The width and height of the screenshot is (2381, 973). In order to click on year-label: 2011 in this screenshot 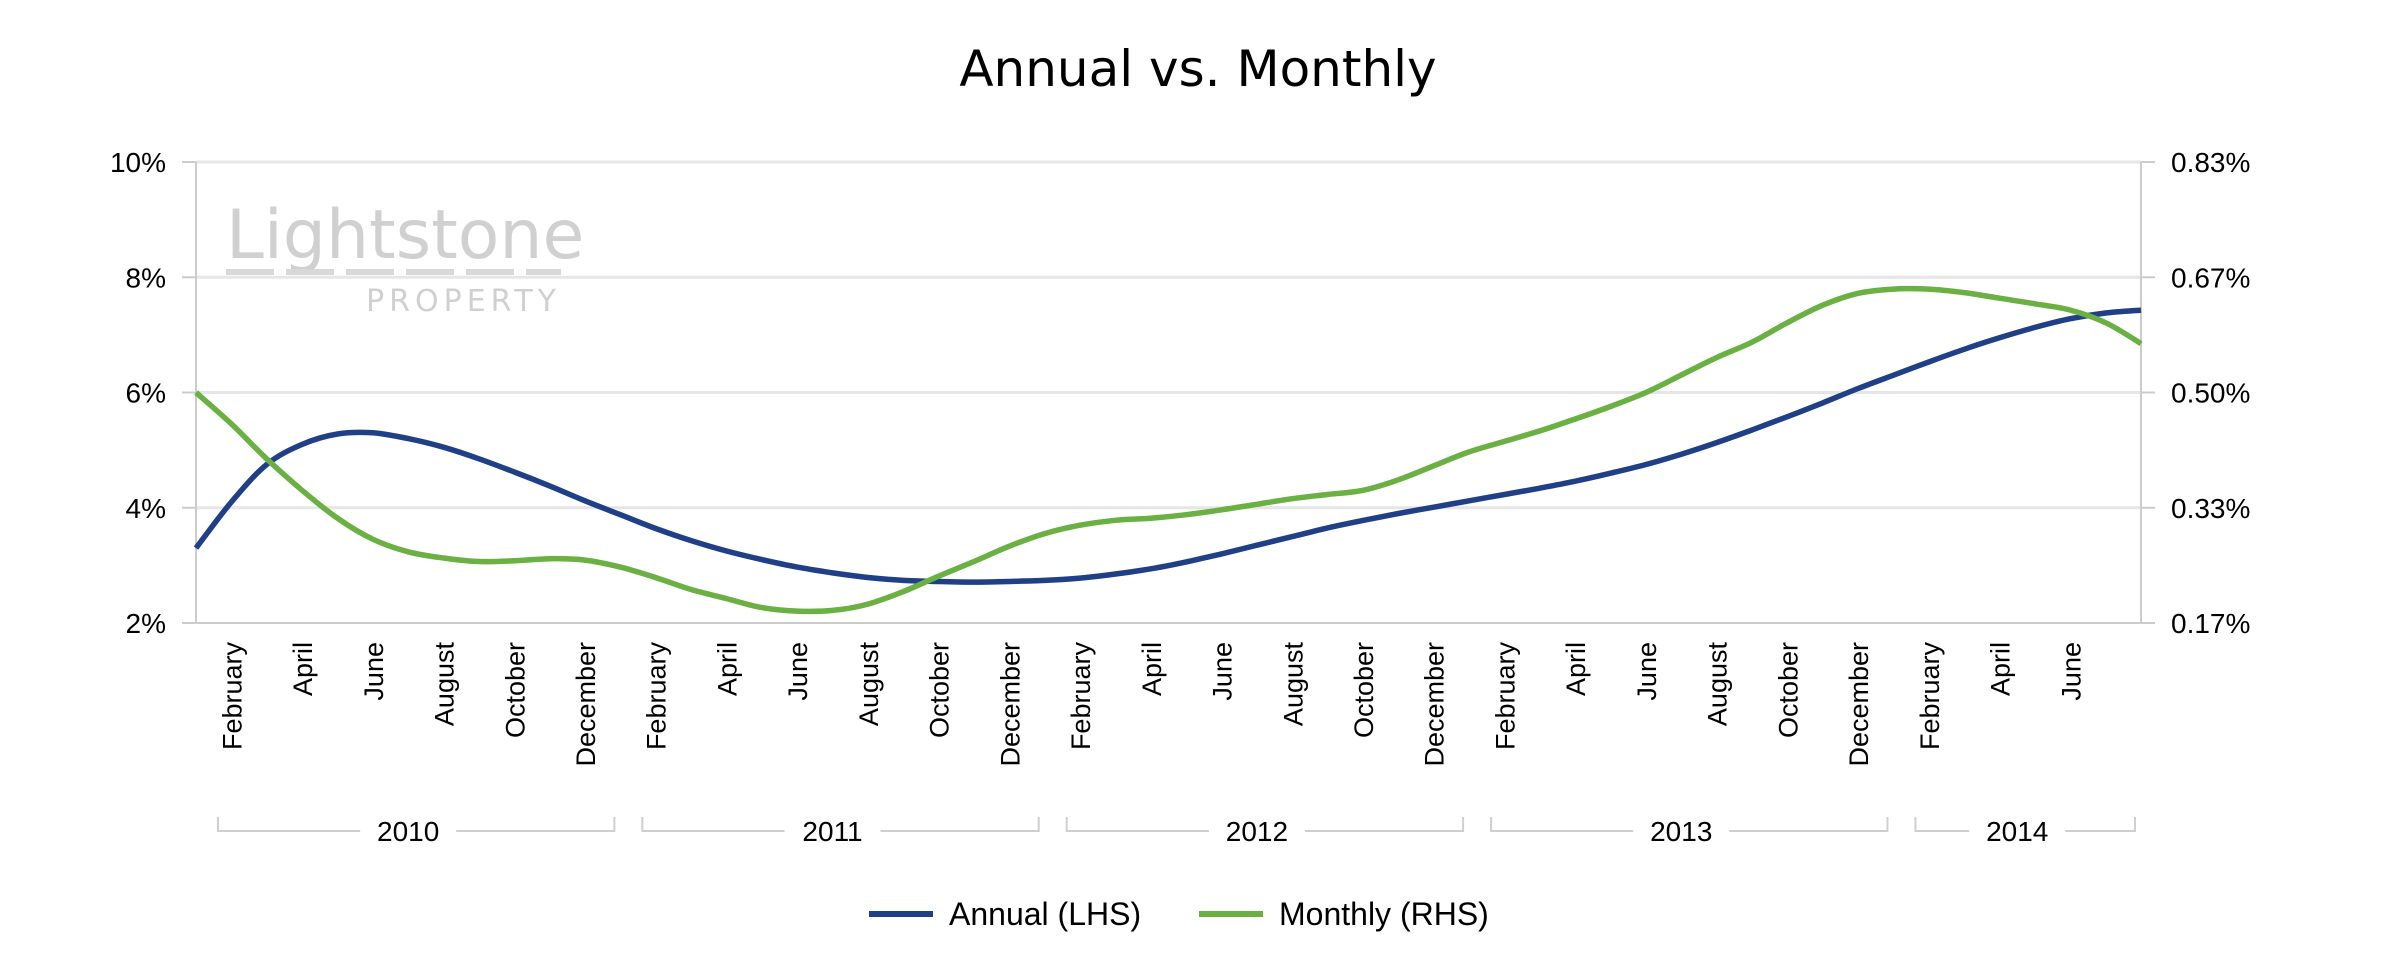, I will do `click(832, 831)`.